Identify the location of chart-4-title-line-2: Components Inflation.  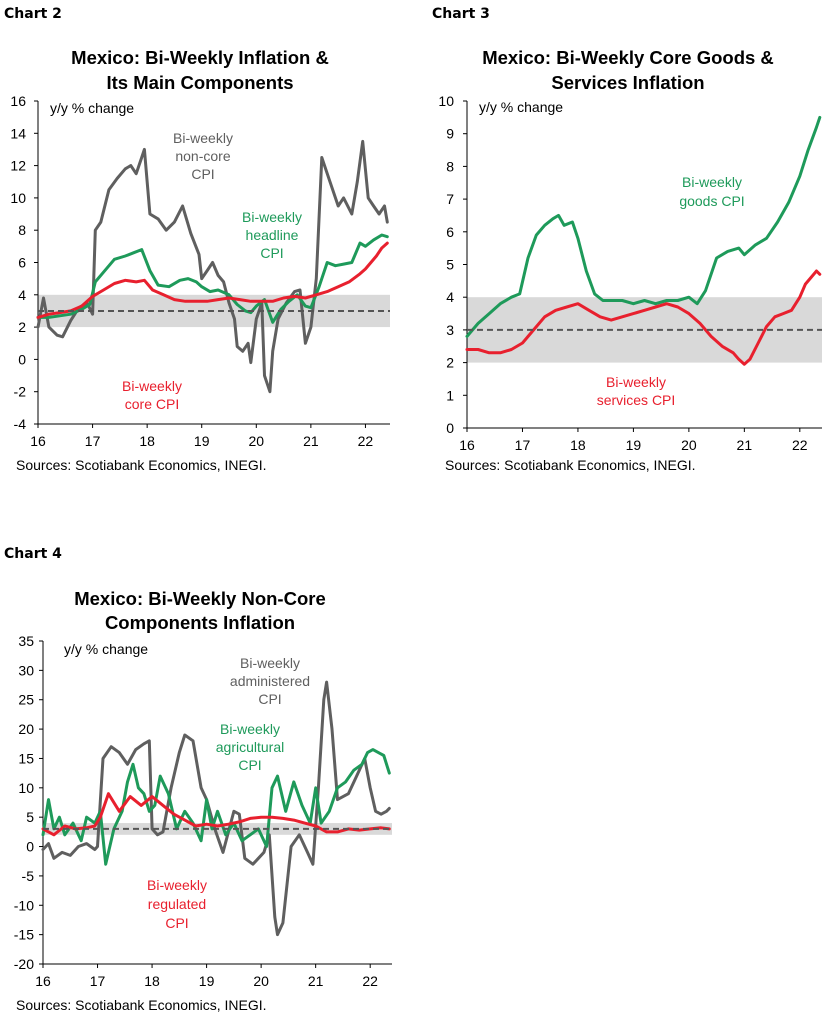
(200, 622).